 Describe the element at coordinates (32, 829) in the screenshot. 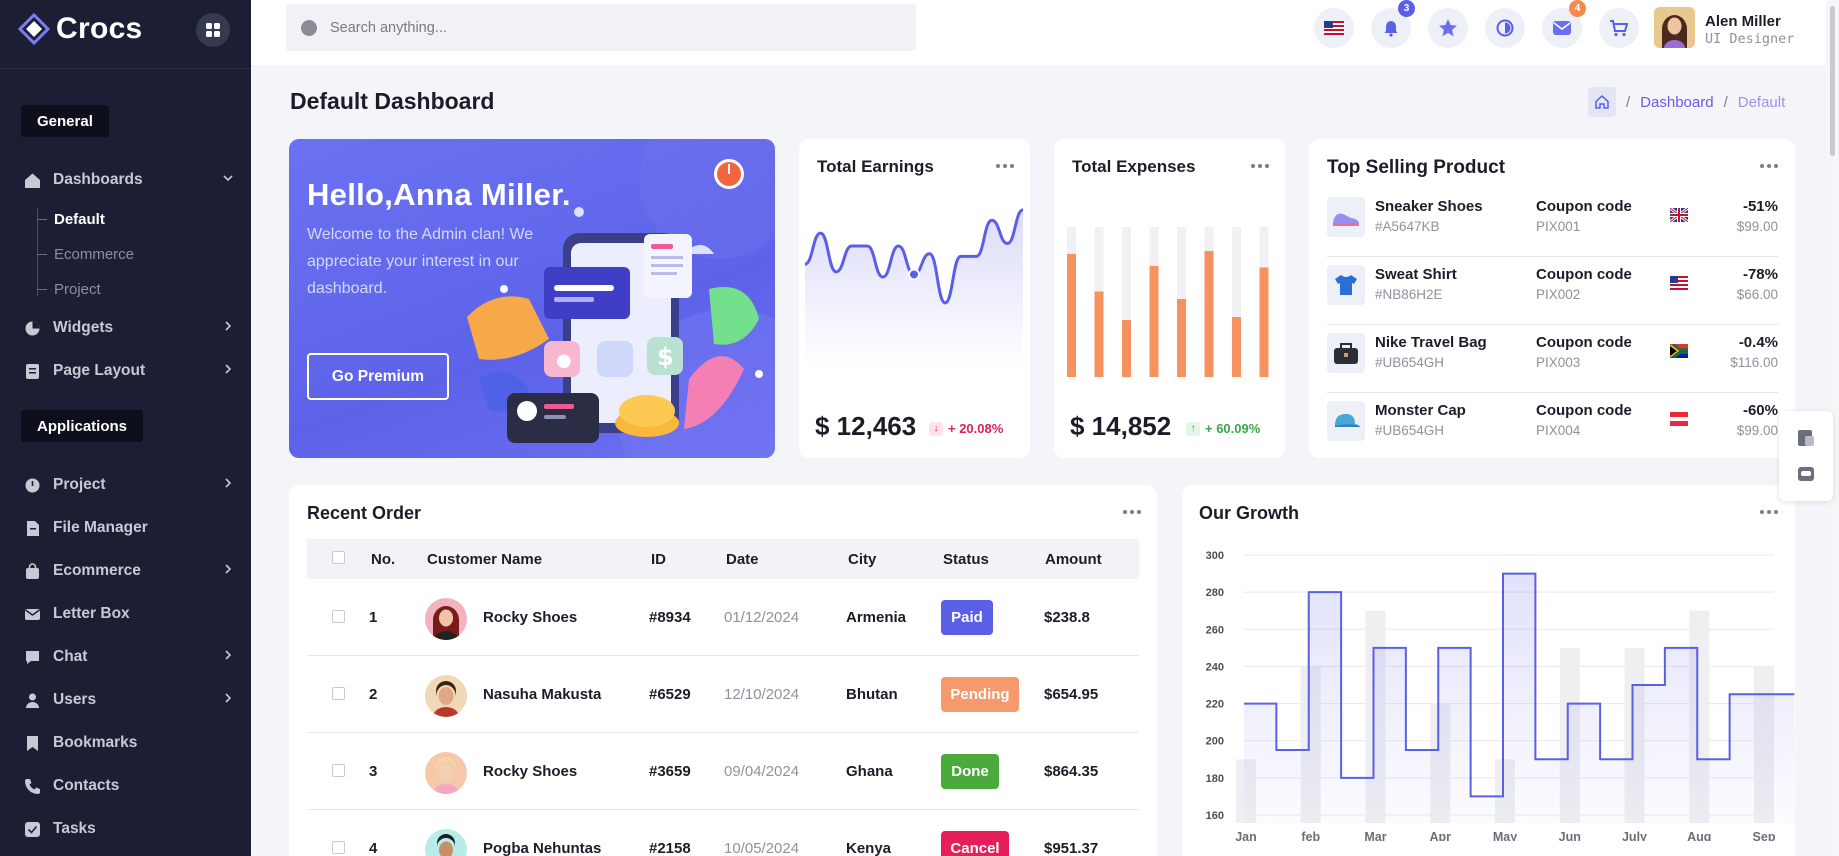

I see `checkbox-icon` at that location.